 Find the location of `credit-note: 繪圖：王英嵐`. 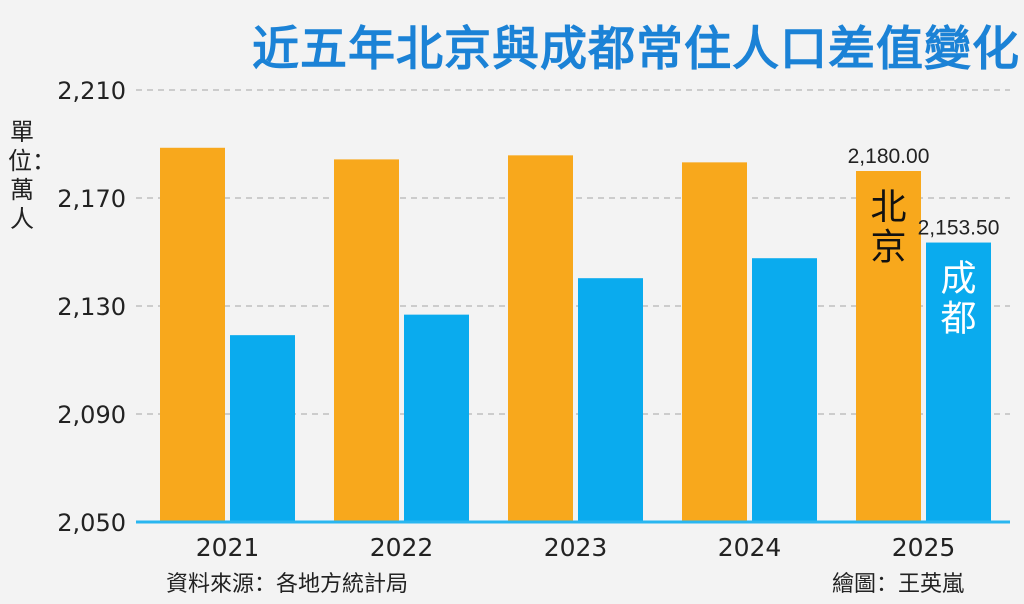

credit-note: 繪圖：王英嵐 is located at coordinates (897, 584).